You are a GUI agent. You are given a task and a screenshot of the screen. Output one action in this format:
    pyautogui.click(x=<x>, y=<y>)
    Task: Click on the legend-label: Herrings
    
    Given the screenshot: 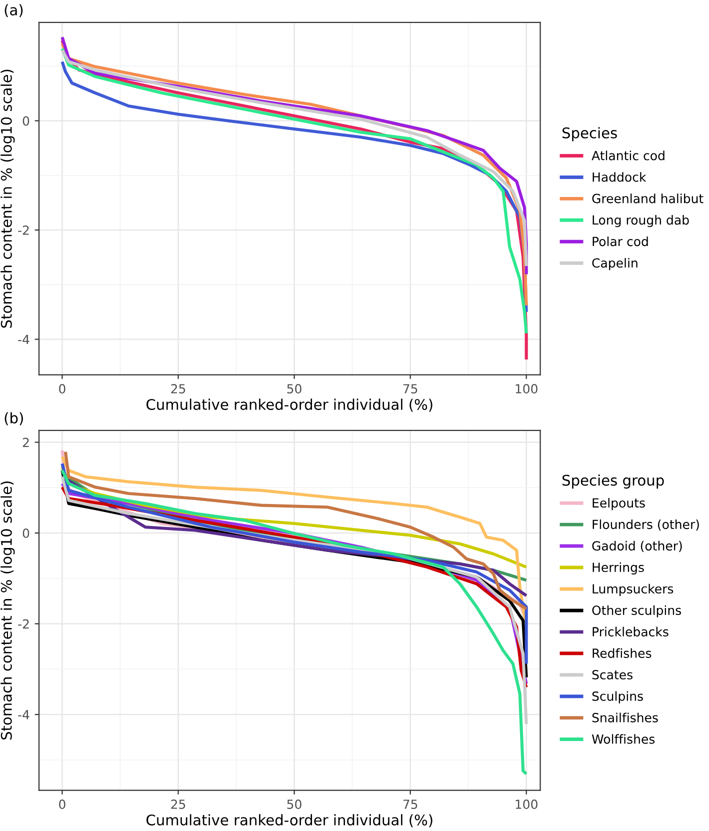 What is the action you would take?
    pyautogui.click(x=618, y=568)
    